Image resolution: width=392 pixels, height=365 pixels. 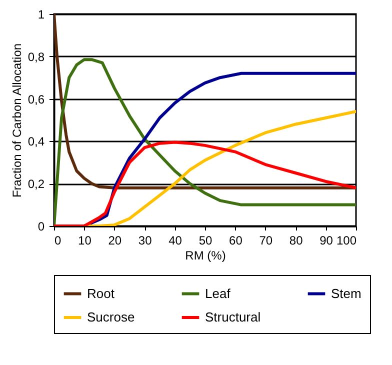 What do you see at coordinates (111, 317) in the screenshot?
I see `legend-label: Sucrose` at bounding box center [111, 317].